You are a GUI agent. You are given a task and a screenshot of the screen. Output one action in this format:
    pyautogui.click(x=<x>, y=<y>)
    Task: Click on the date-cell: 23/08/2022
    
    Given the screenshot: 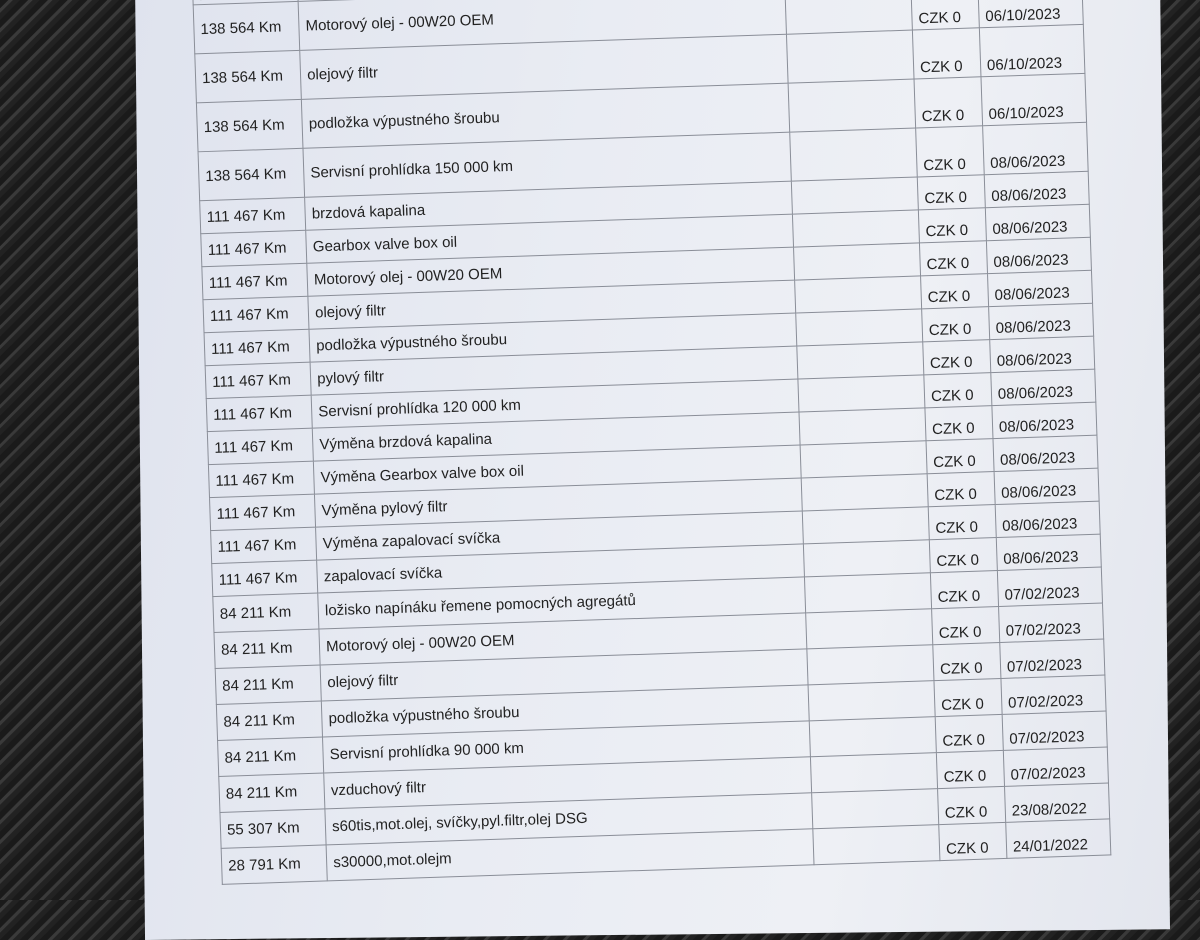 What is the action you would take?
    pyautogui.click(x=1057, y=802)
    